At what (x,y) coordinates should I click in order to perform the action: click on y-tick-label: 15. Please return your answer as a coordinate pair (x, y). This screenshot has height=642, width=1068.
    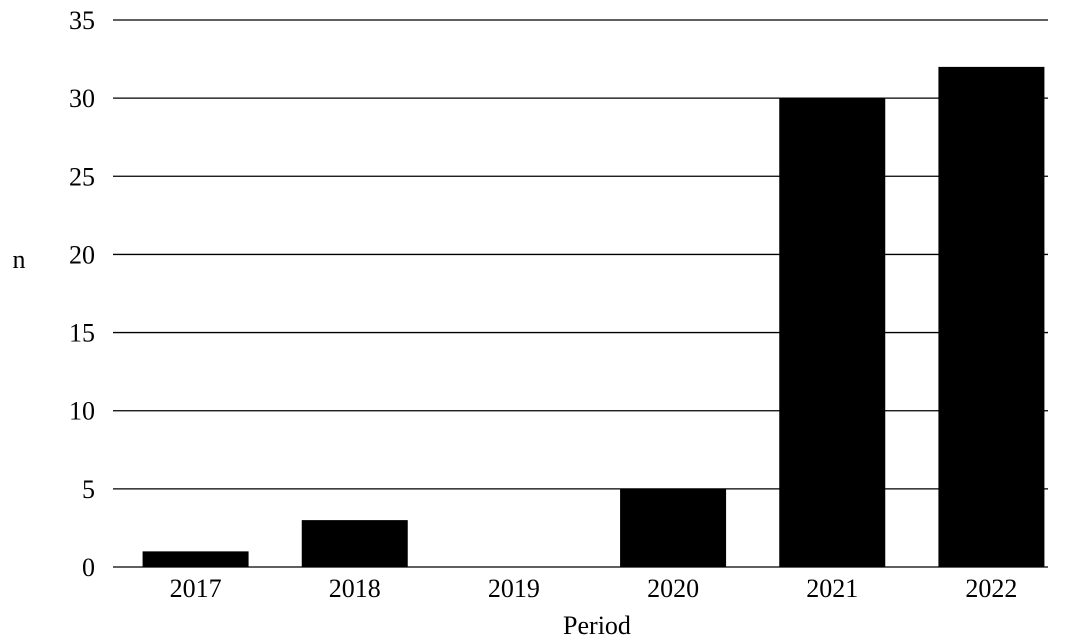
    Looking at the image, I should click on (82, 333).